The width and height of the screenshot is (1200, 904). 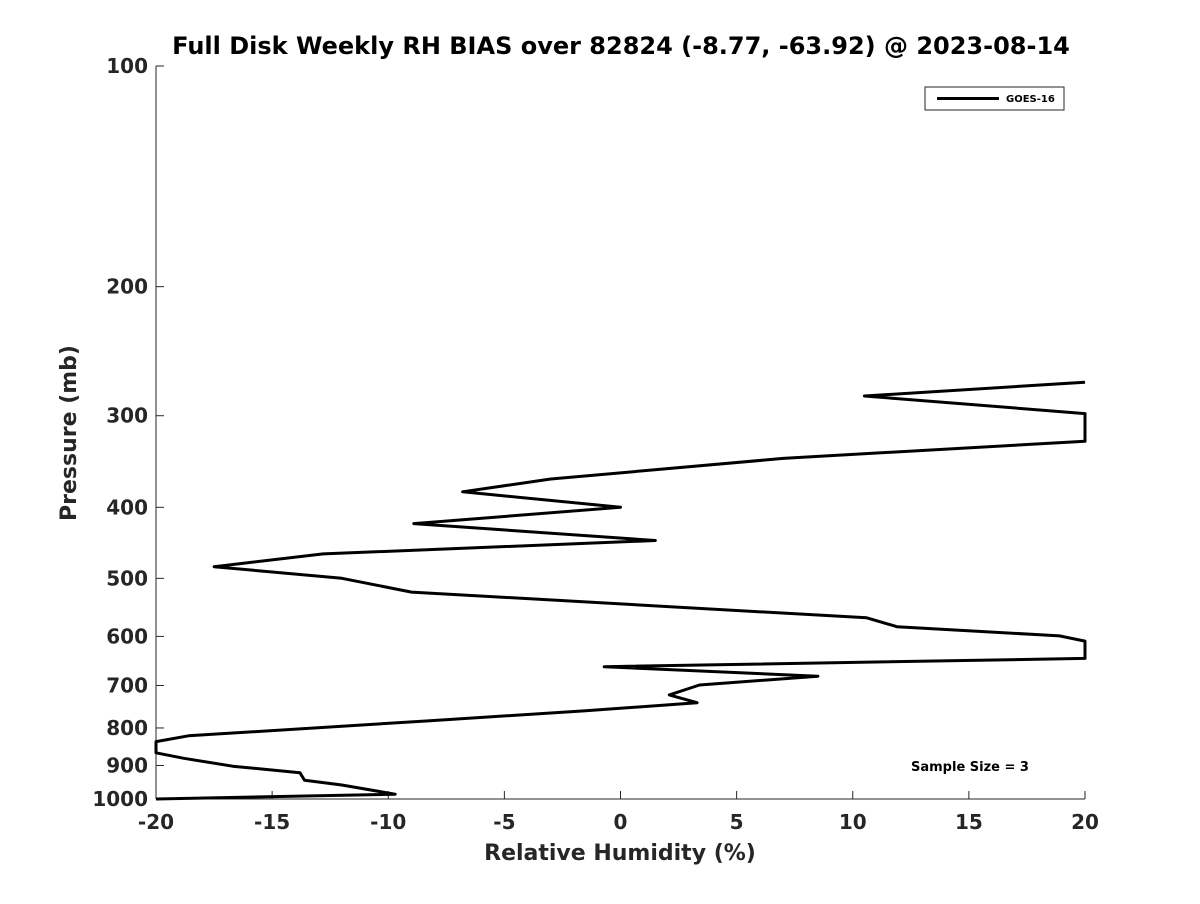 What do you see at coordinates (621, 822) in the screenshot?
I see `x-tick-label: 0` at bounding box center [621, 822].